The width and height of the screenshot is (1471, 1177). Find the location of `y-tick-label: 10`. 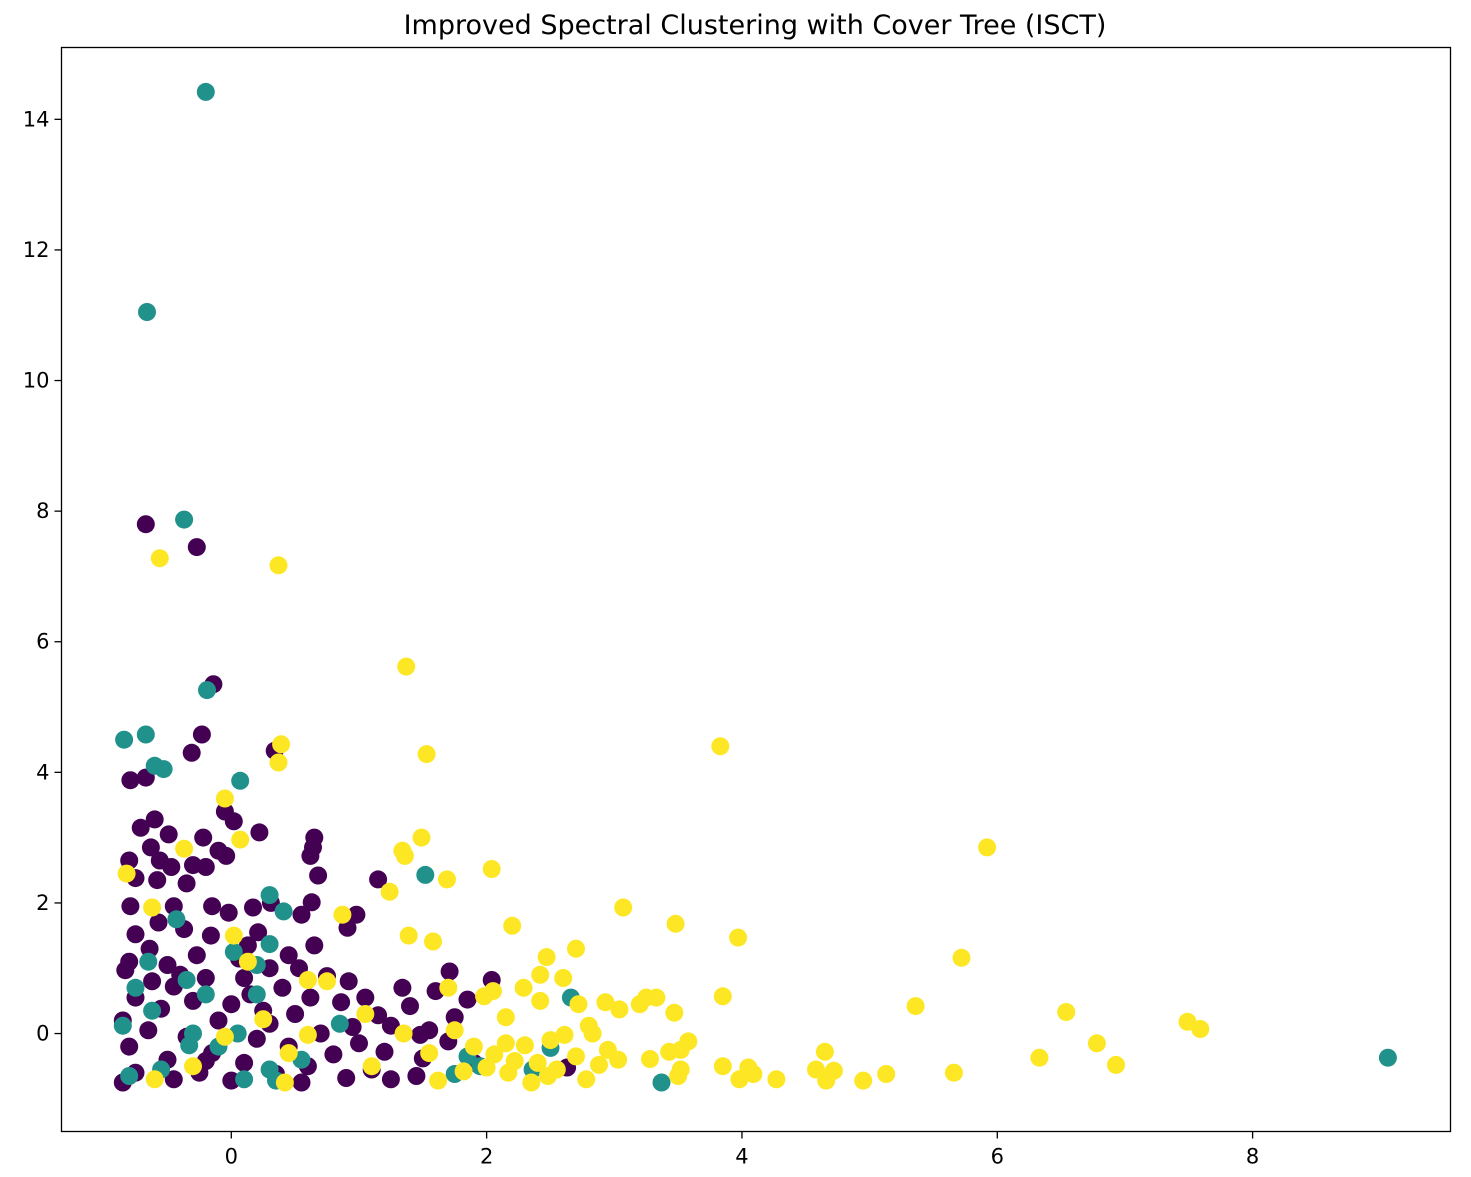

y-tick-label: 10 is located at coordinates (36, 381).